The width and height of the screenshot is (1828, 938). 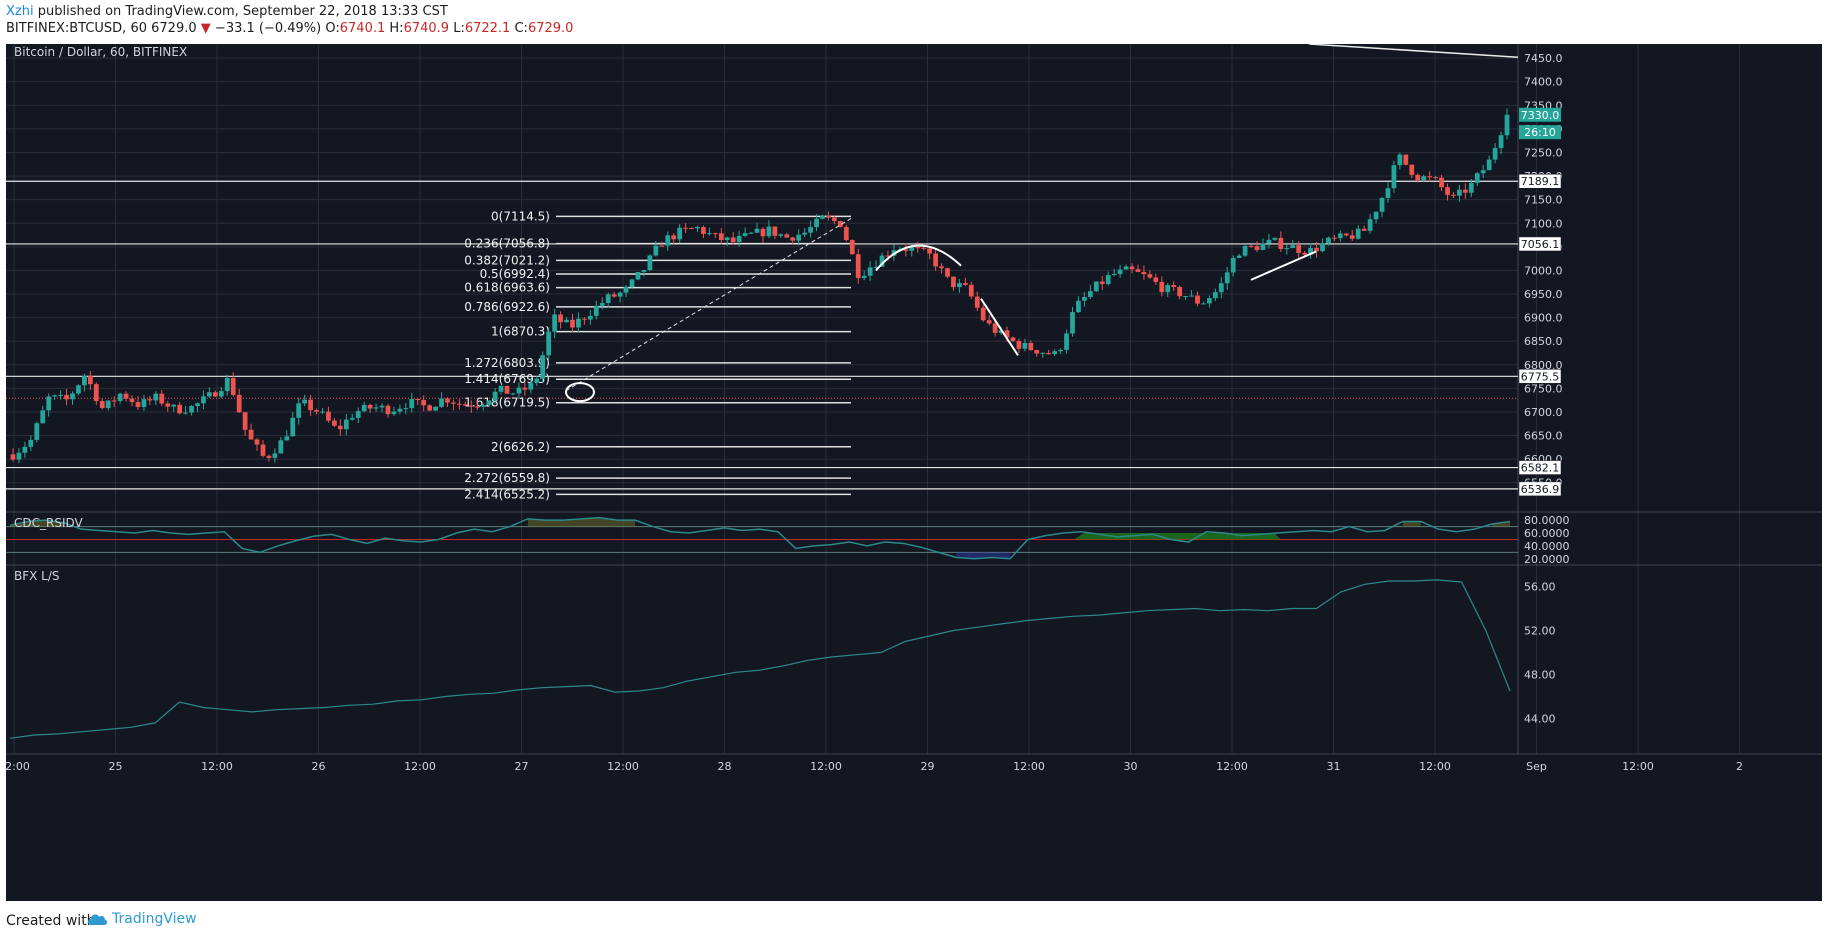 What do you see at coordinates (426, 28) in the screenshot?
I see `high-value: 6740.9` at bounding box center [426, 28].